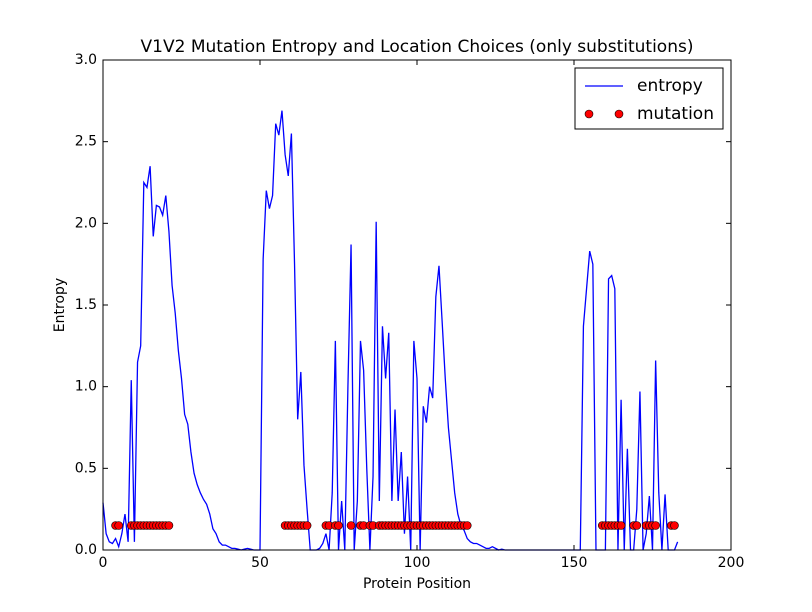 This screenshot has height=612, width=812. I want to click on y-tick-label: 2.0, so click(86, 223).